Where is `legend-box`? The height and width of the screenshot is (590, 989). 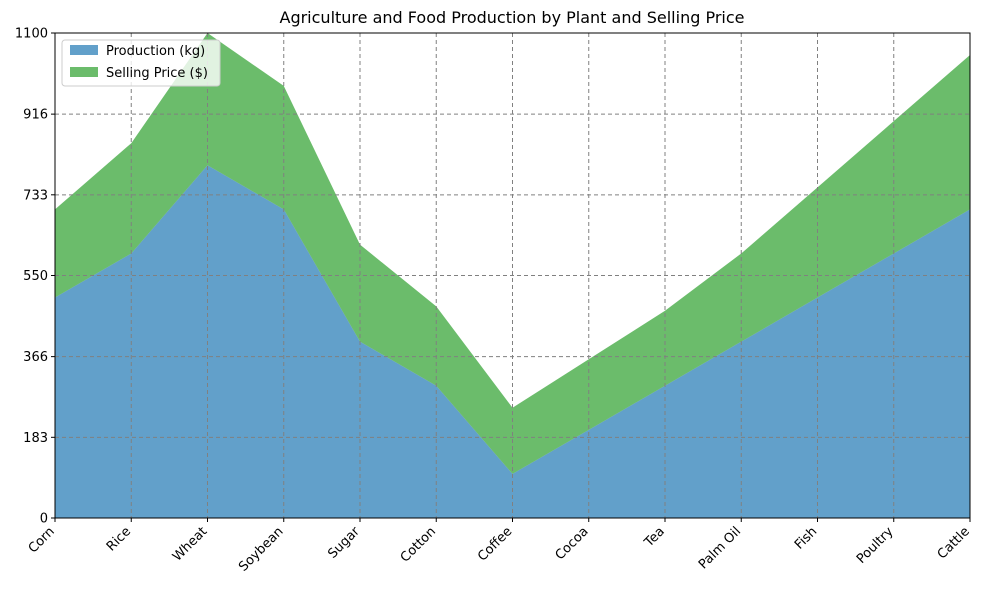 legend-box is located at coordinates (141, 63).